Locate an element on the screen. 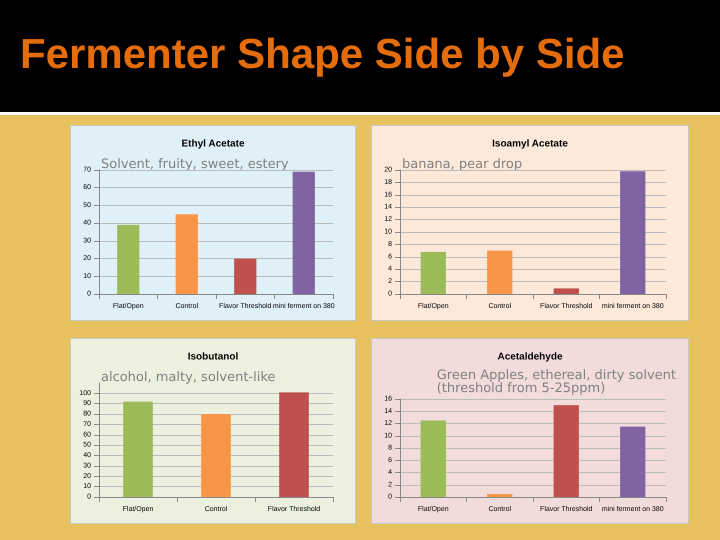 This screenshot has width=720, height=540. annotation: banana, pear drop is located at coordinates (462, 164).